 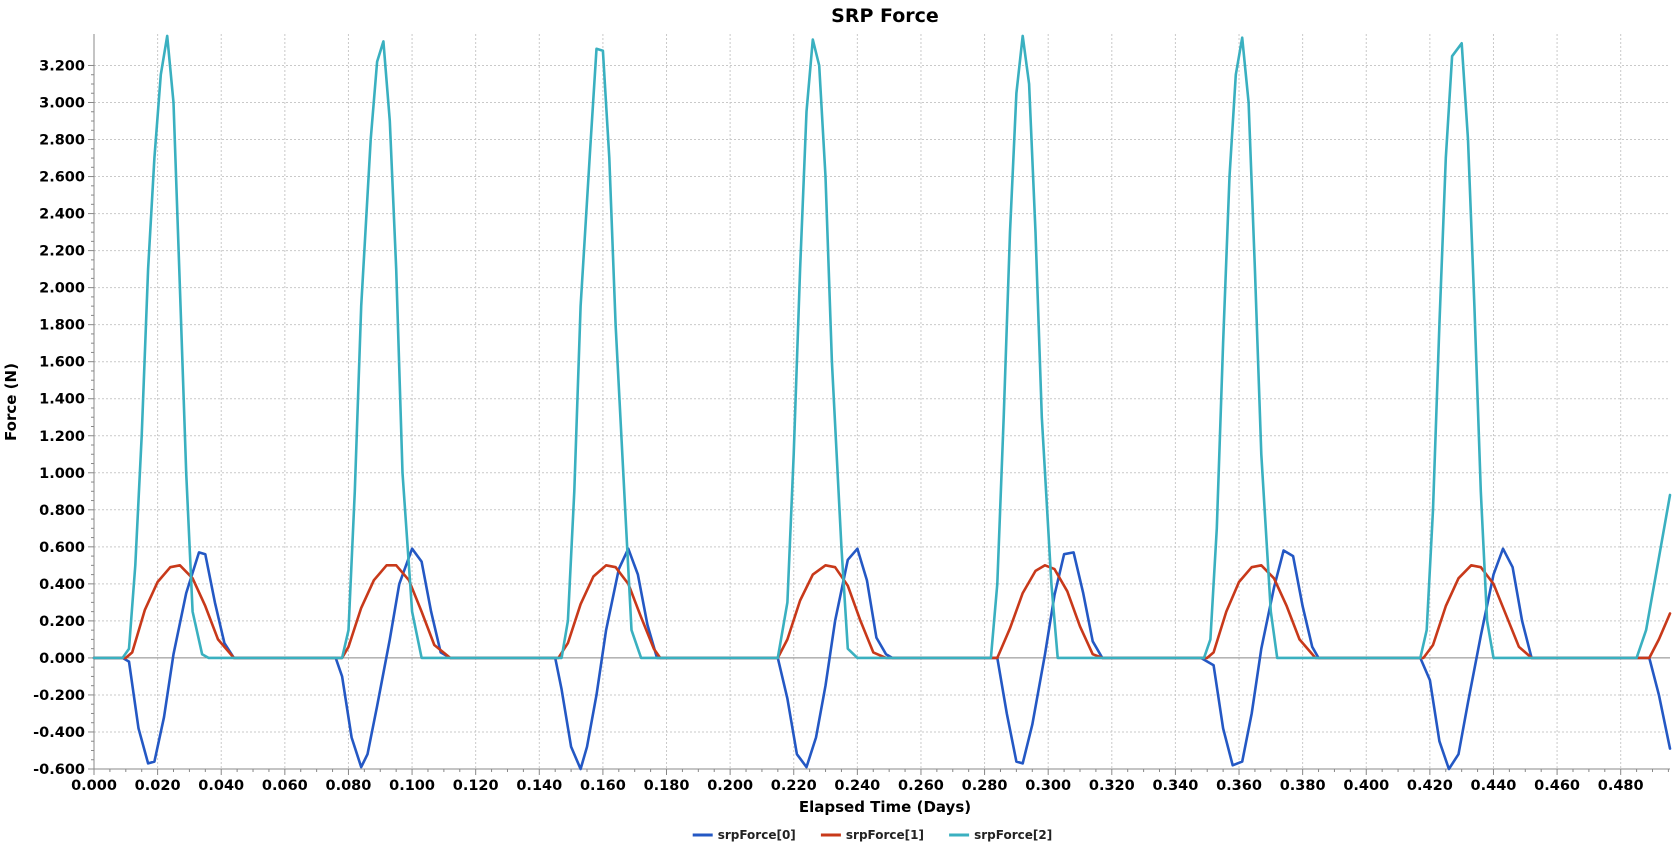 I want to click on legend-label-0: srpForce[0], so click(x=757, y=835).